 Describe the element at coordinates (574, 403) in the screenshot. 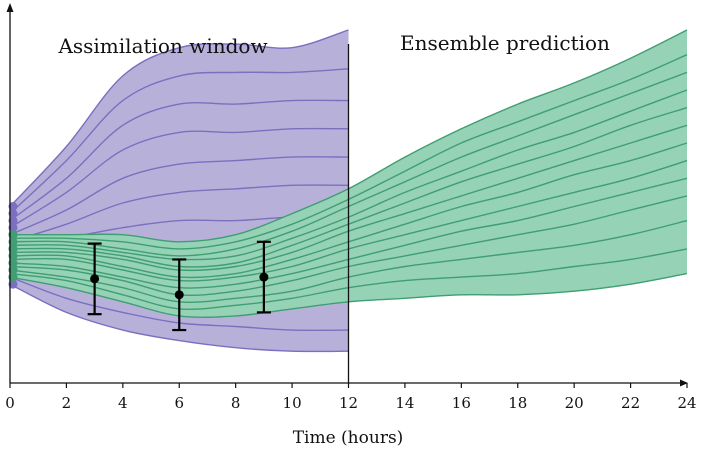

I see `x-tick-label: 20` at that location.